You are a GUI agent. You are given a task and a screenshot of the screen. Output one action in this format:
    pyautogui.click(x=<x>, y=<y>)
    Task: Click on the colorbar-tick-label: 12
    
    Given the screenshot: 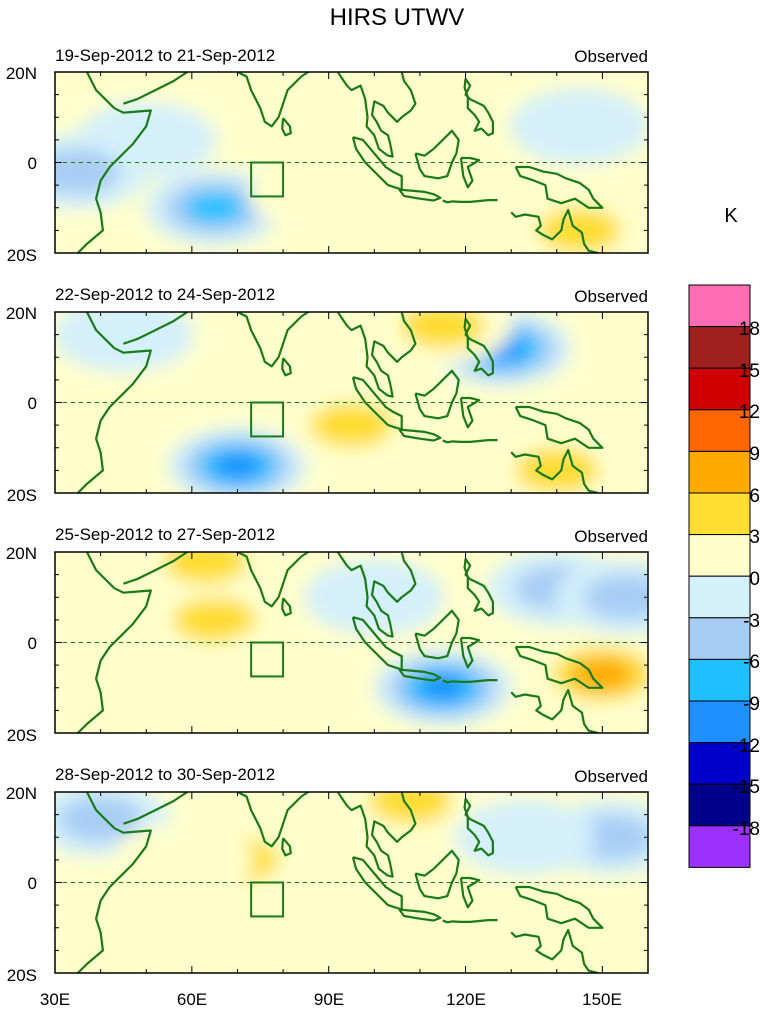 What is the action you would take?
    pyautogui.click(x=749, y=412)
    